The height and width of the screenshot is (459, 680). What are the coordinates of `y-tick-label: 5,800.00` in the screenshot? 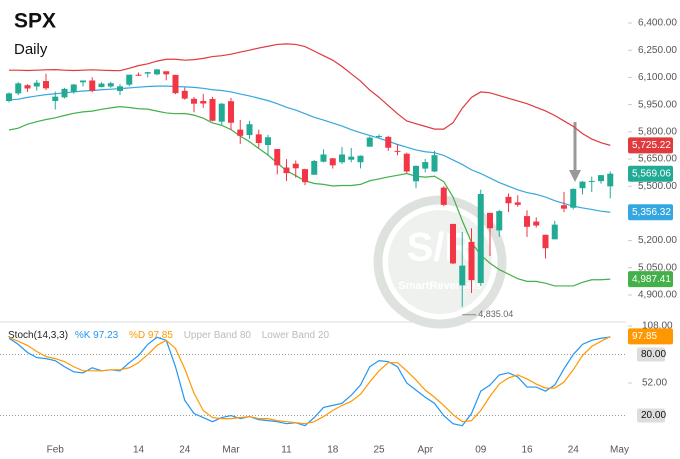 It's located at (657, 131).